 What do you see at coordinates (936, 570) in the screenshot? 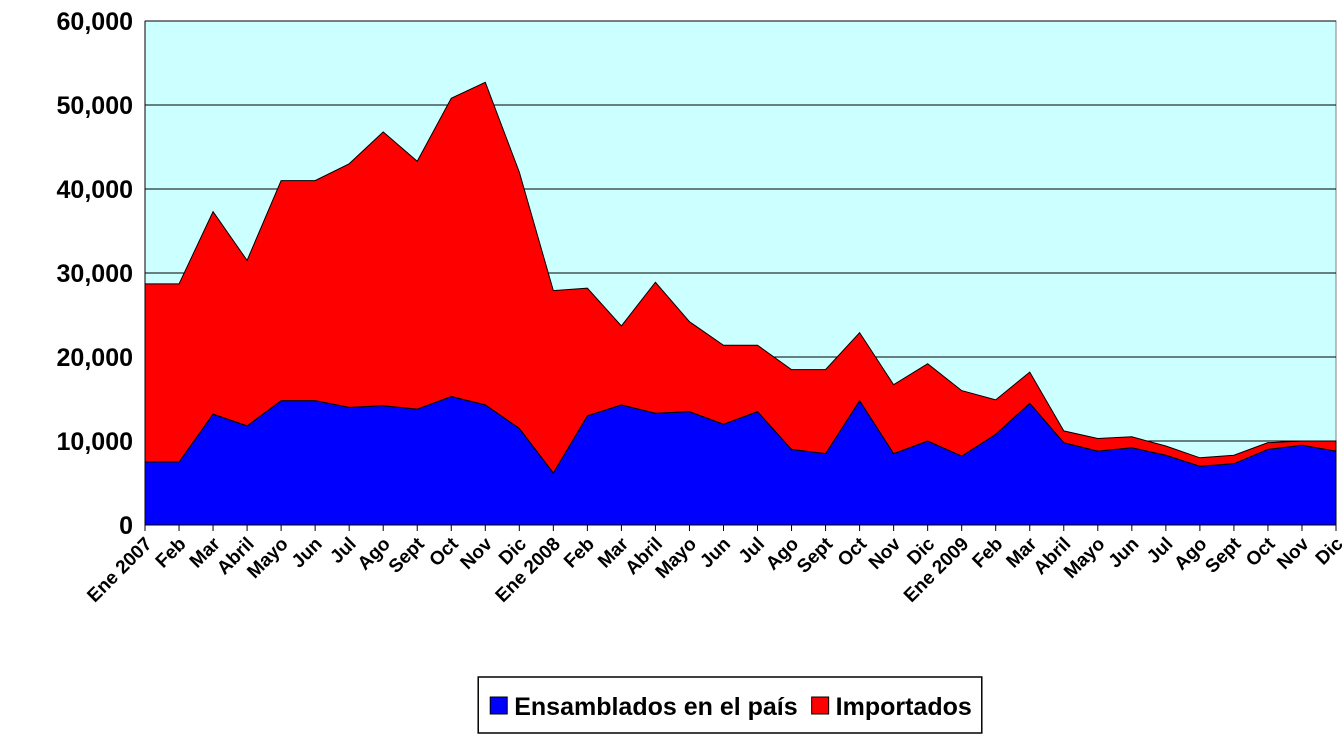
I see `x-tick-label: Ene 2009` at bounding box center [936, 570].